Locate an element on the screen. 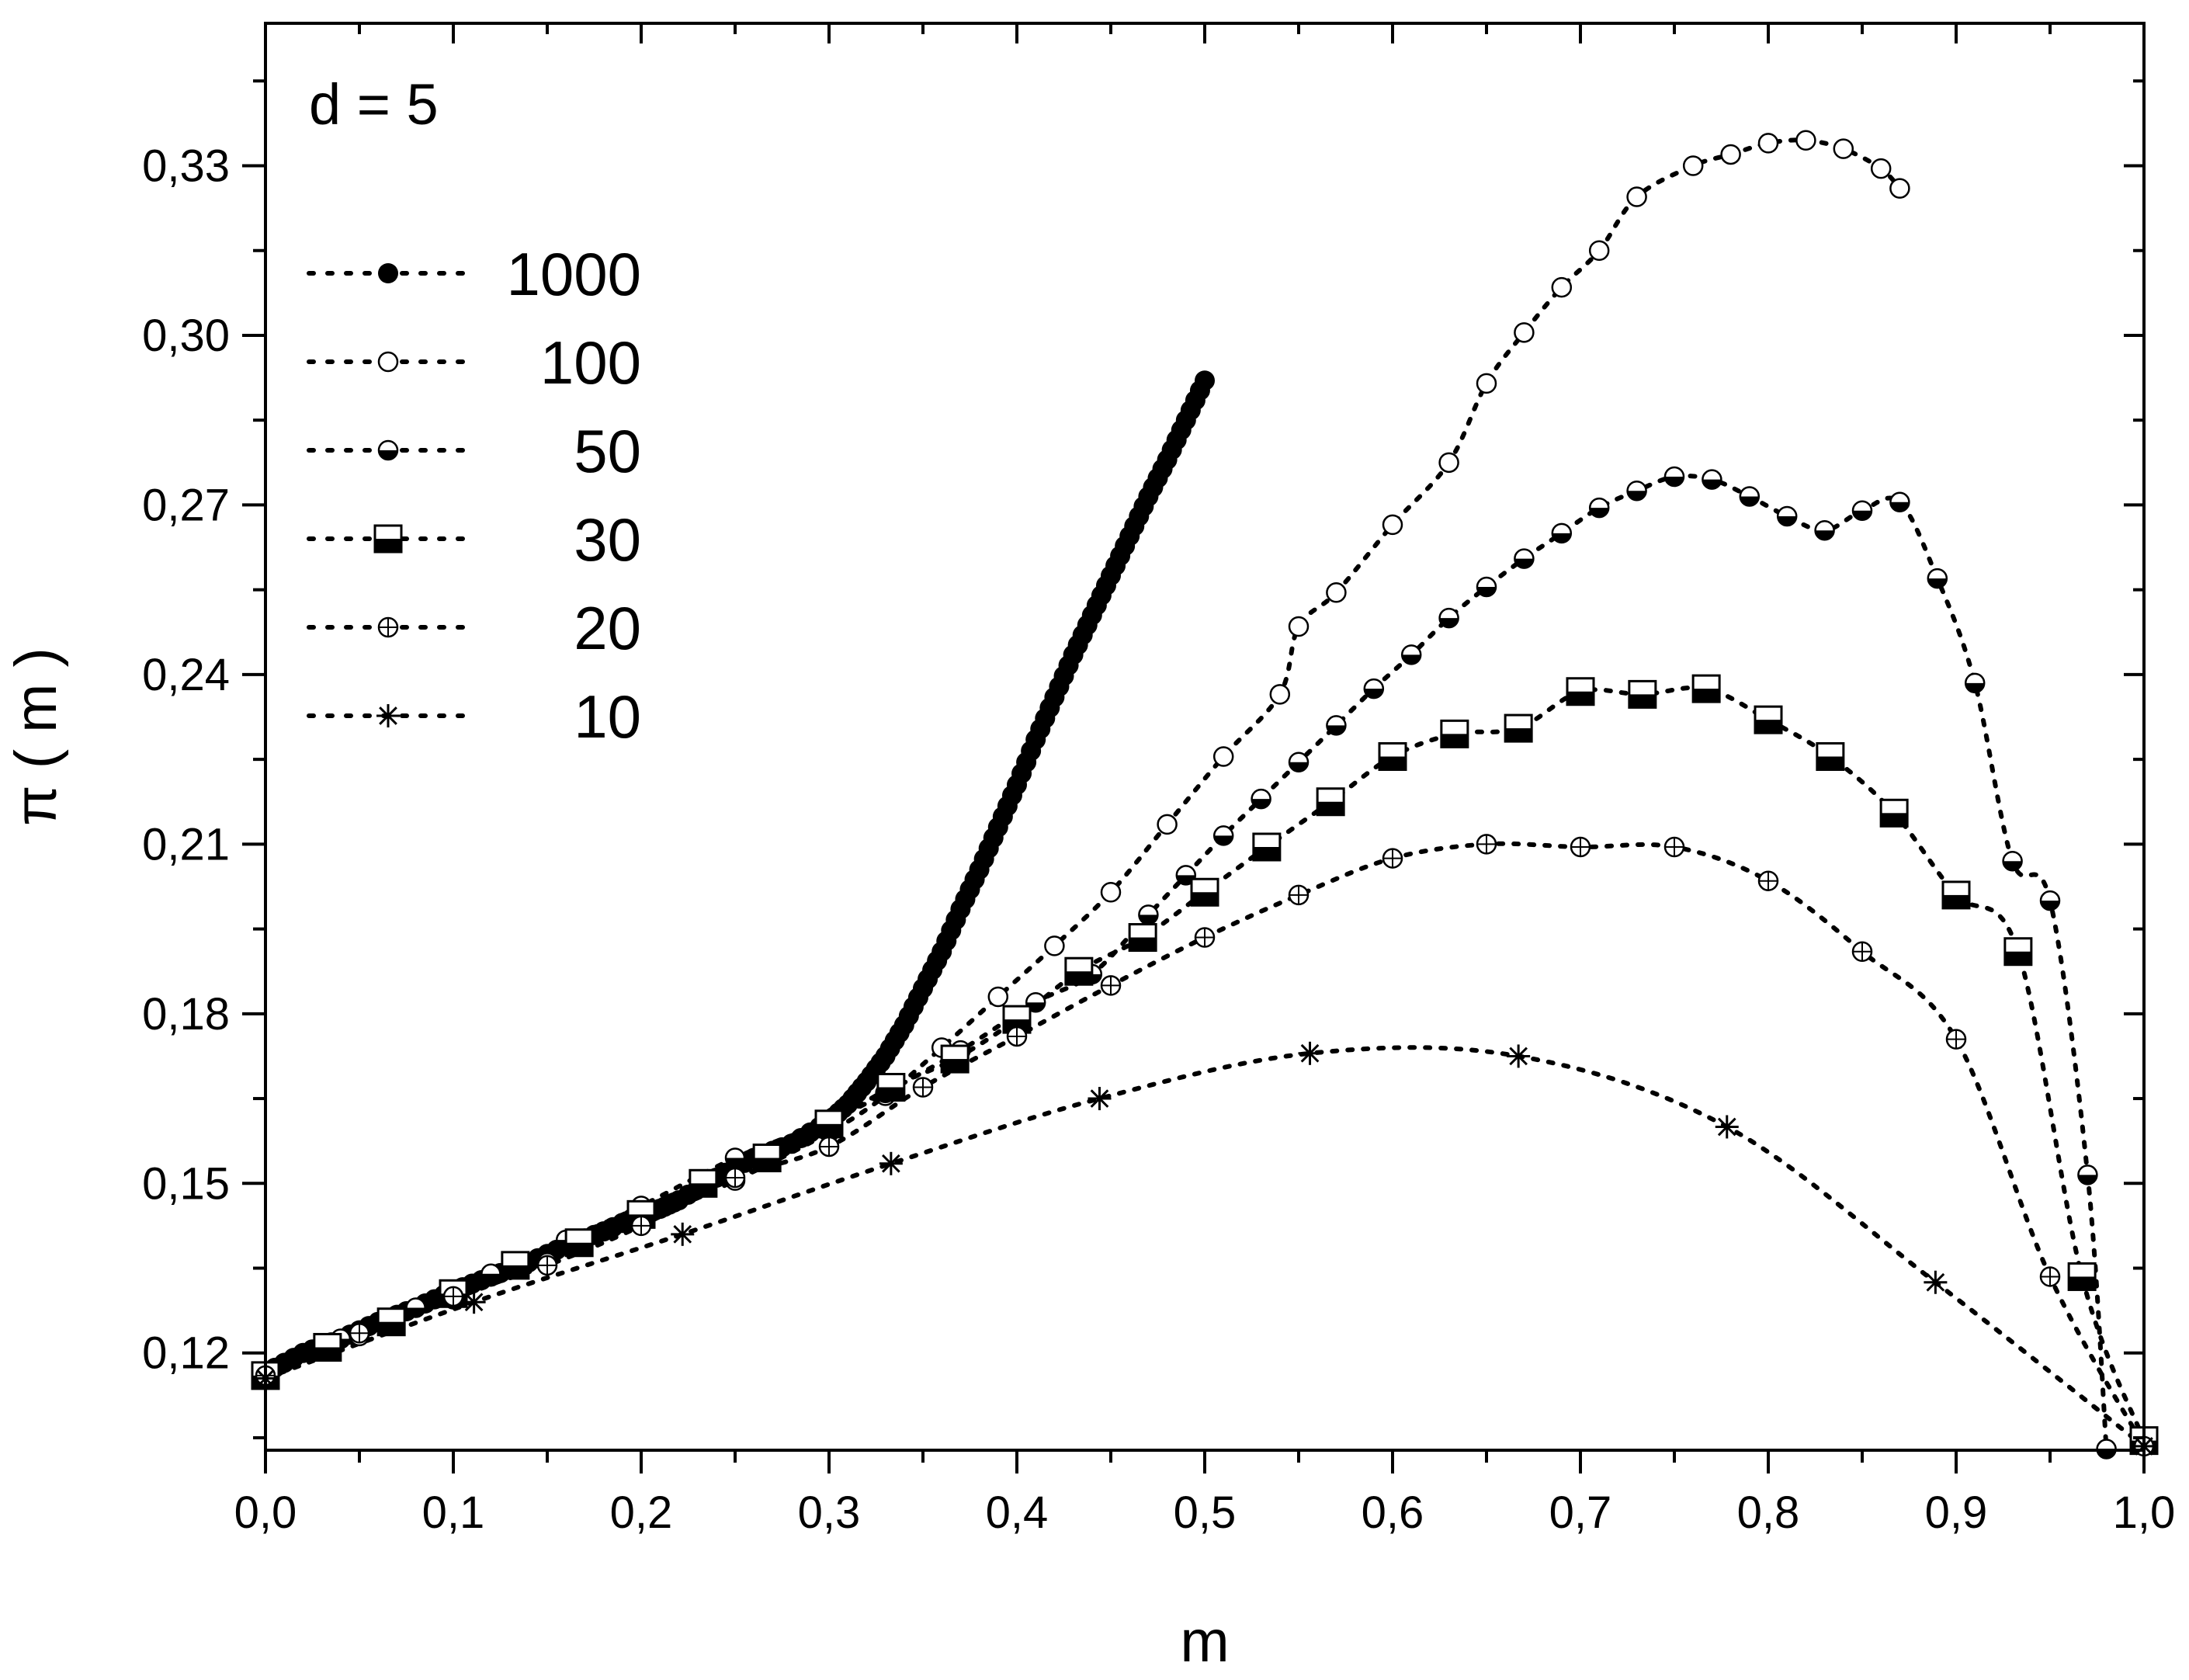 This screenshot has height=1680, width=2189. legend-label: 1000 is located at coordinates (573, 274).